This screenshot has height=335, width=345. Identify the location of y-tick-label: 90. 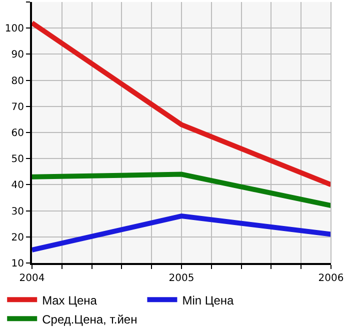
(17, 55).